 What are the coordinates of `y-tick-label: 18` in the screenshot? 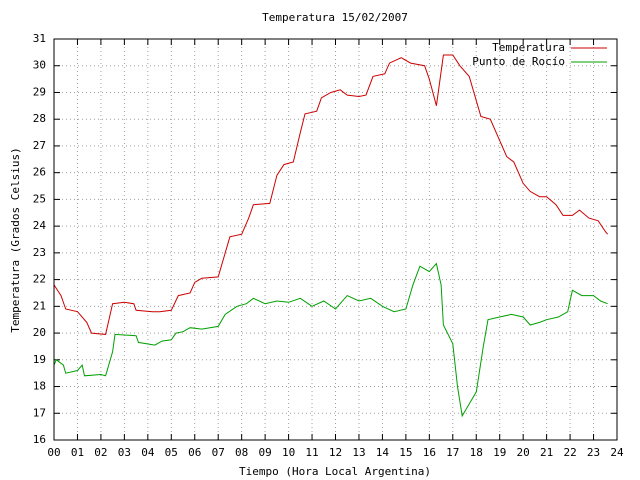 It's located at (39, 386).